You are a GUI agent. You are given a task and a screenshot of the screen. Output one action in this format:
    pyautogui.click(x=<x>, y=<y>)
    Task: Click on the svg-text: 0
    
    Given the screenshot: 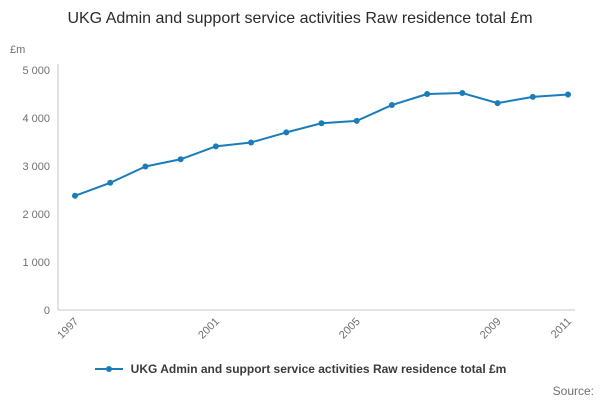 What is the action you would take?
    pyautogui.click(x=47, y=311)
    